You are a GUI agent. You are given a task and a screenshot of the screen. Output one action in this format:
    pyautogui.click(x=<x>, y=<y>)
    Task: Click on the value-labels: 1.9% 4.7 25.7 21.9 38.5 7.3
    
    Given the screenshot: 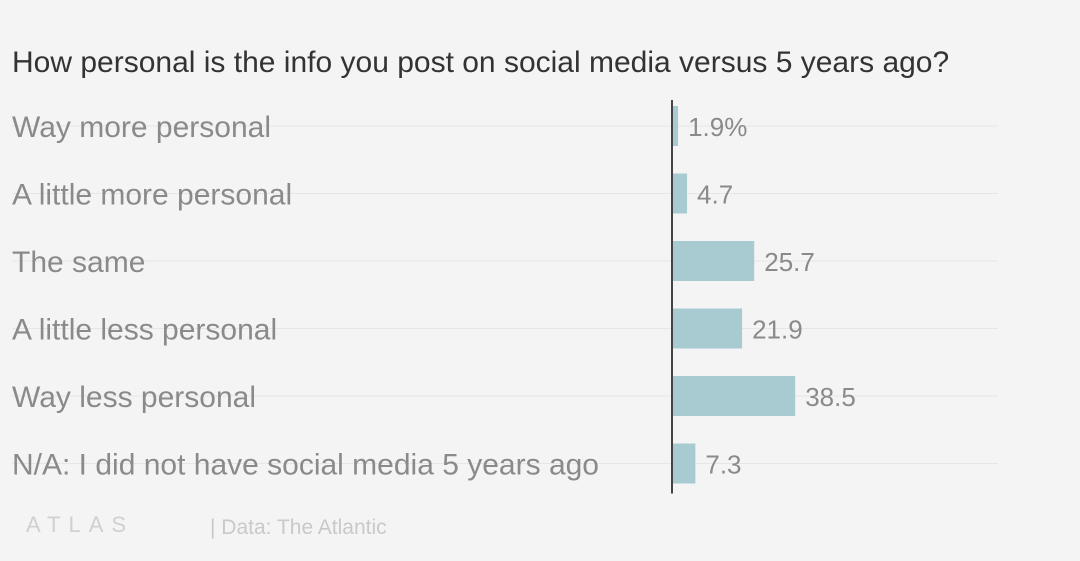 What is the action you would take?
    pyautogui.click(x=772, y=296)
    